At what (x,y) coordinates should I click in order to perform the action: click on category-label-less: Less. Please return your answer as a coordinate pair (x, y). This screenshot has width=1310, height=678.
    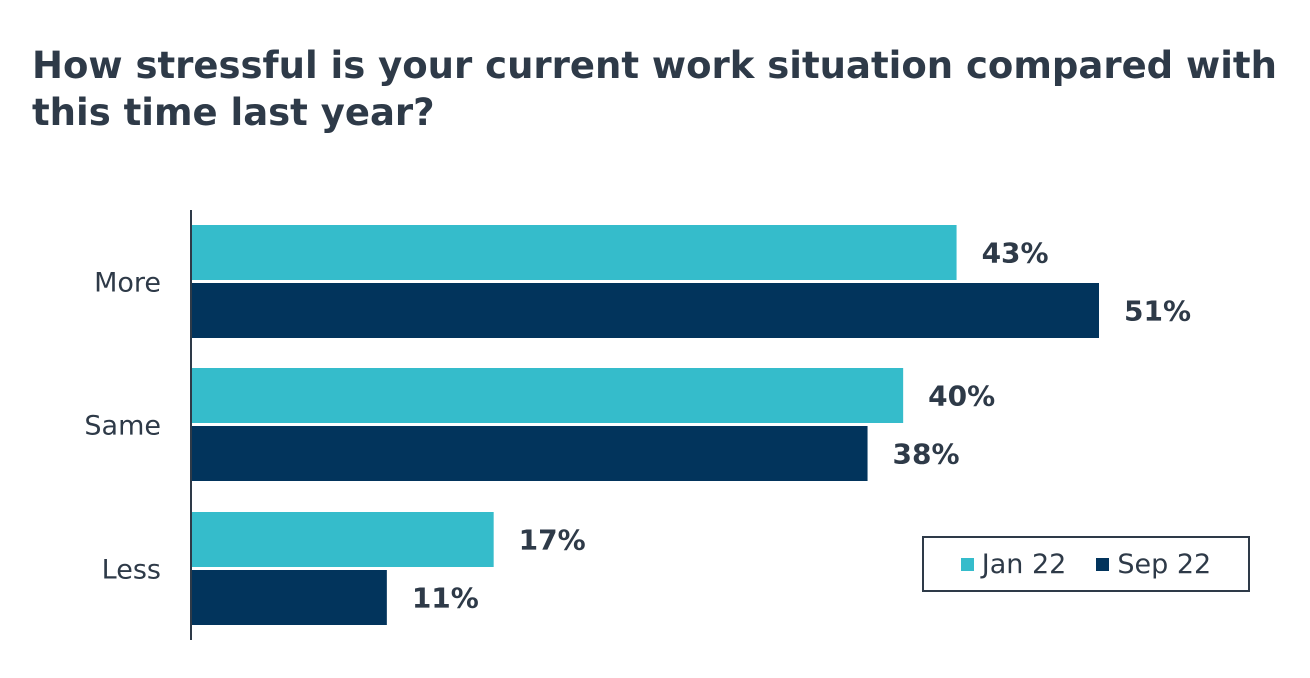
    Looking at the image, I should click on (131, 570).